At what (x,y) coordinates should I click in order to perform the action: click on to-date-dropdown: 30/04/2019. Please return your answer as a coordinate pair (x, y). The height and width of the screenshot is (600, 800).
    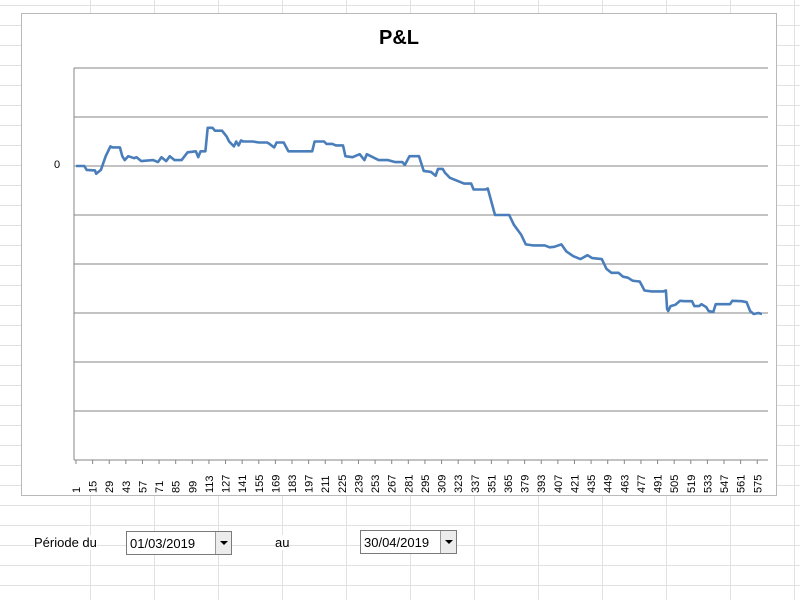
    Looking at the image, I should click on (408, 542).